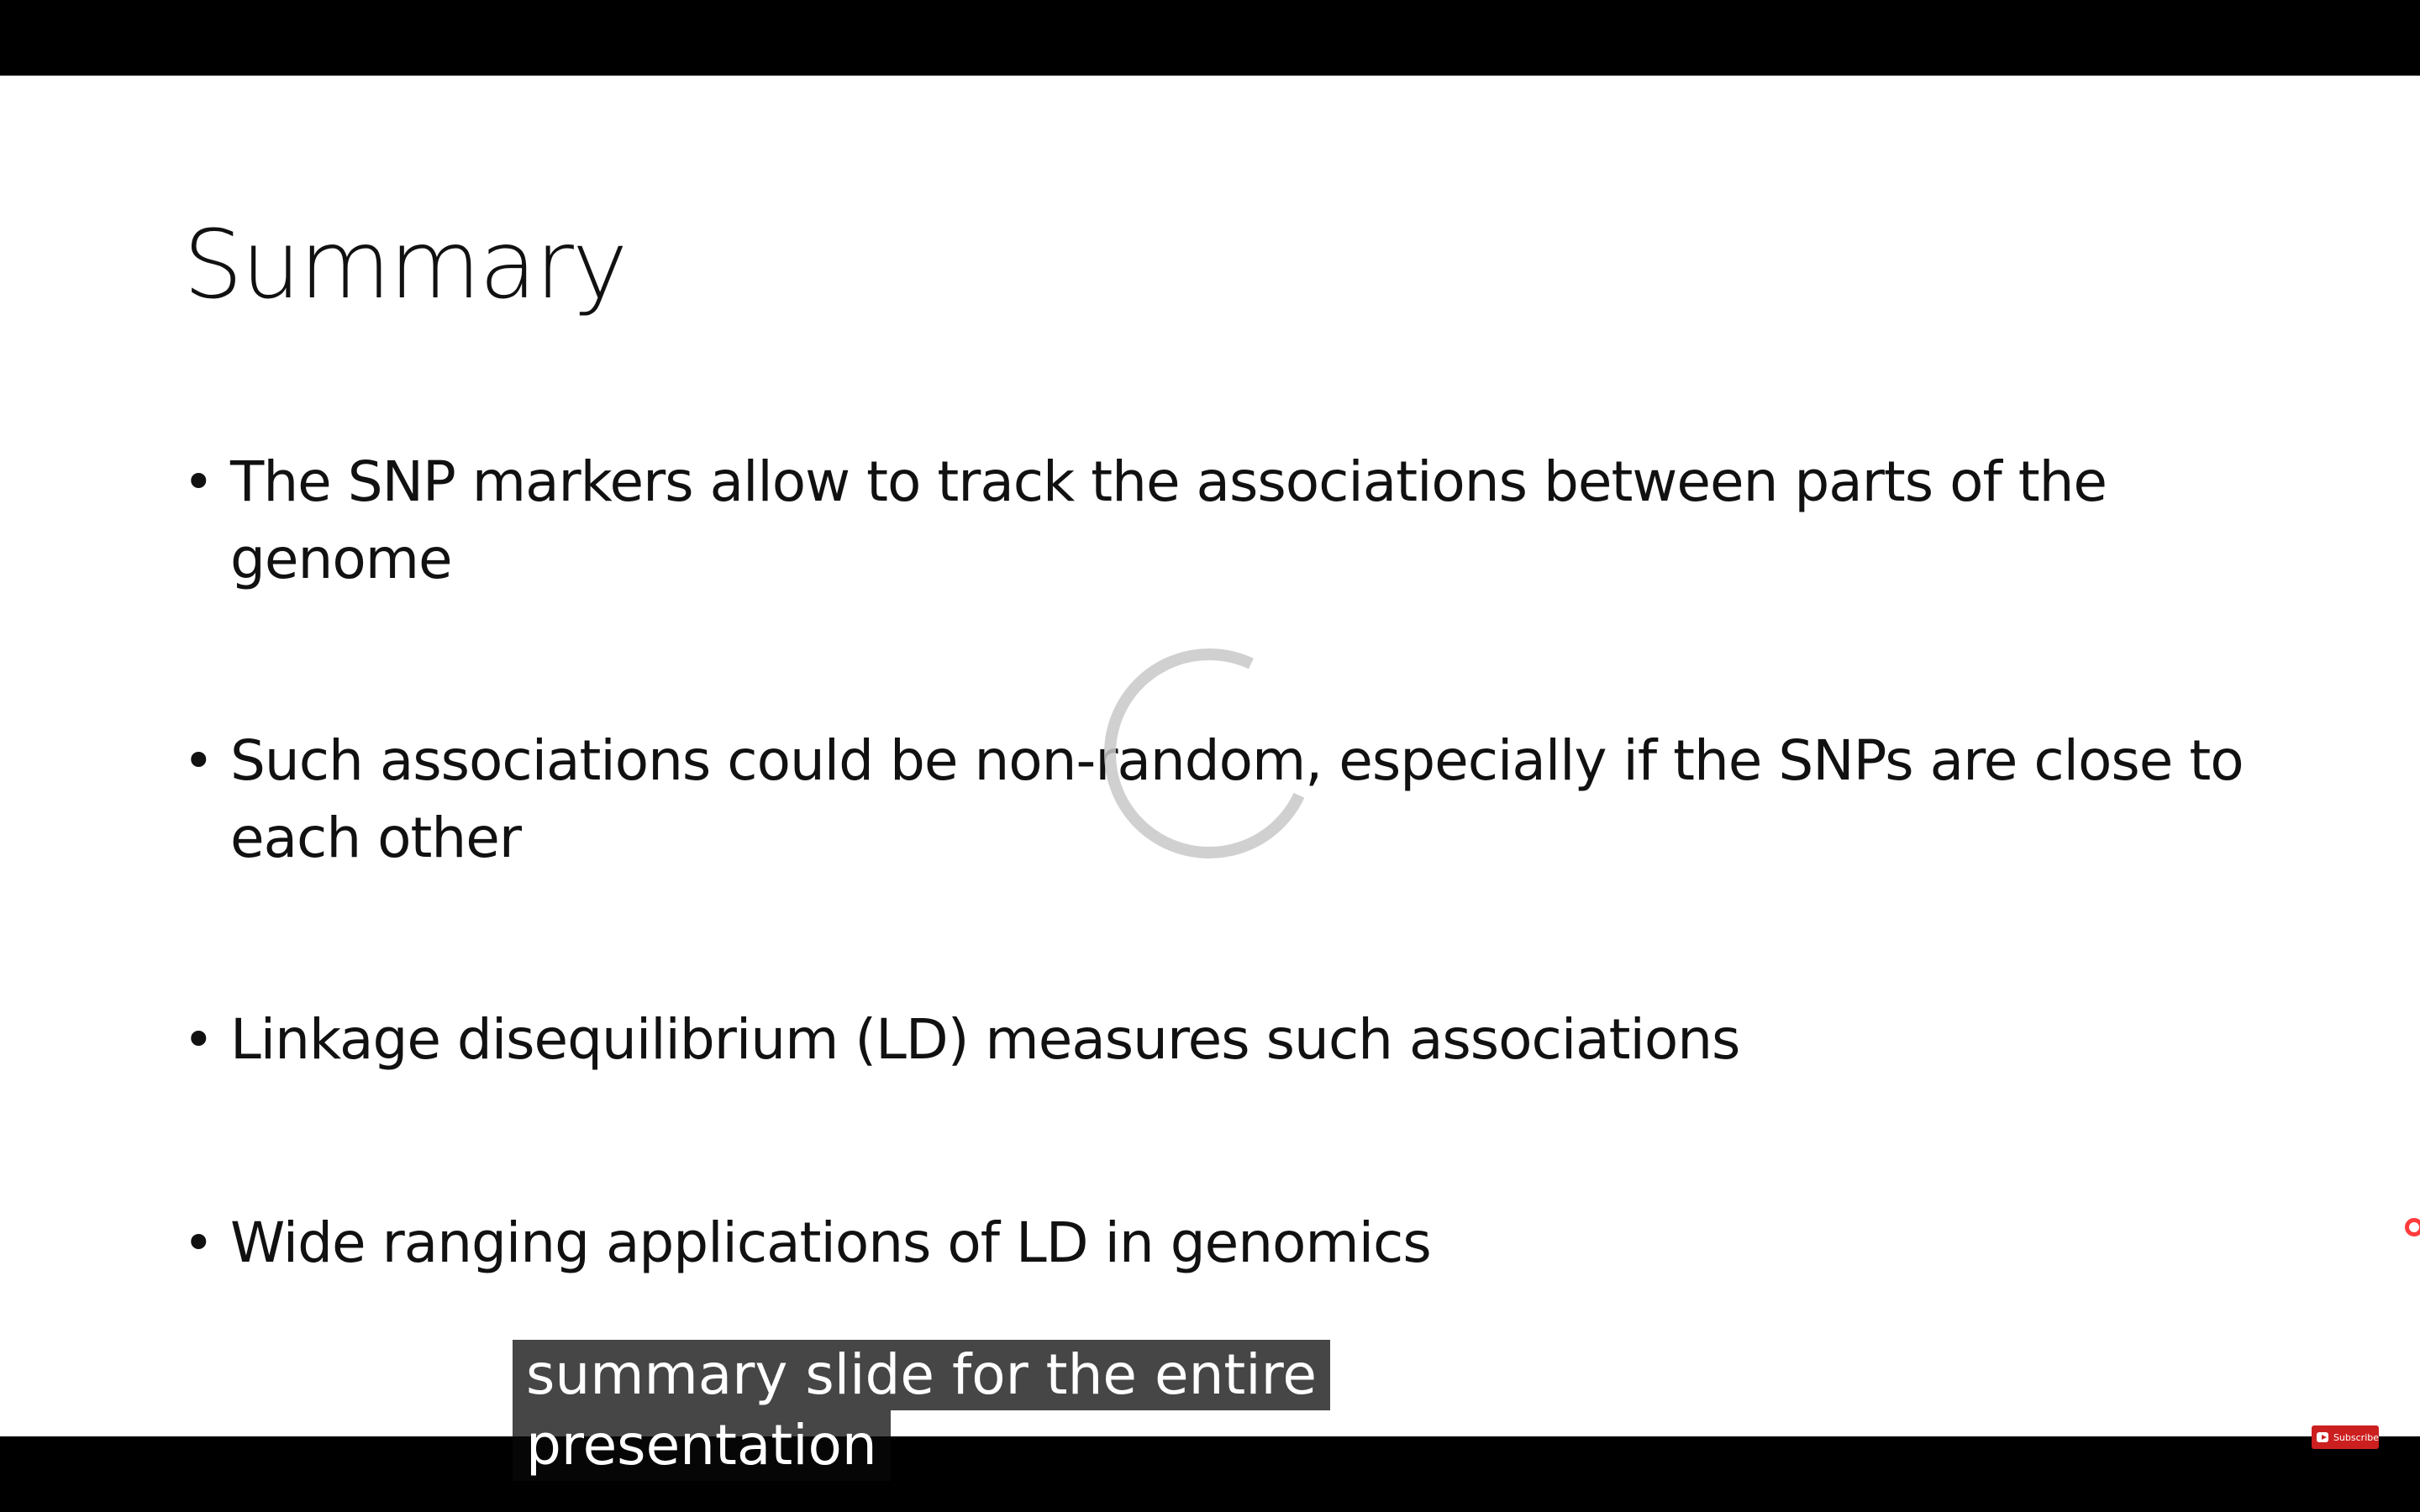 This screenshot has width=2420, height=1512. I want to click on subscribe-button: Subscribe, so click(2345, 1437).